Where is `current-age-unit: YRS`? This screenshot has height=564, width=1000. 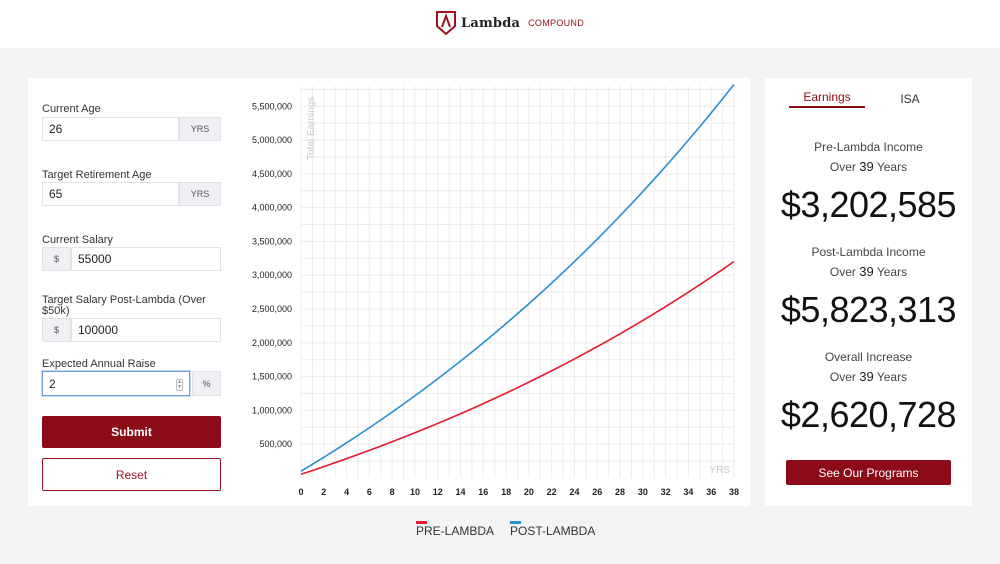
current-age-unit: YRS is located at coordinates (200, 129).